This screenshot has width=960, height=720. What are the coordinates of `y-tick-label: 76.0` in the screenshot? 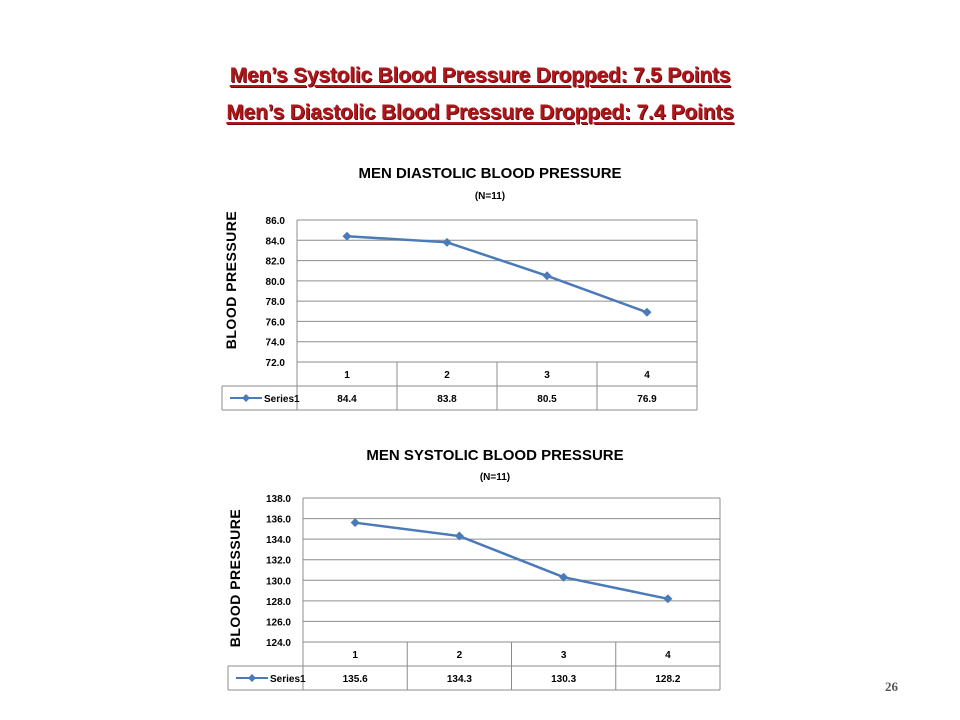 It's located at (276, 322).